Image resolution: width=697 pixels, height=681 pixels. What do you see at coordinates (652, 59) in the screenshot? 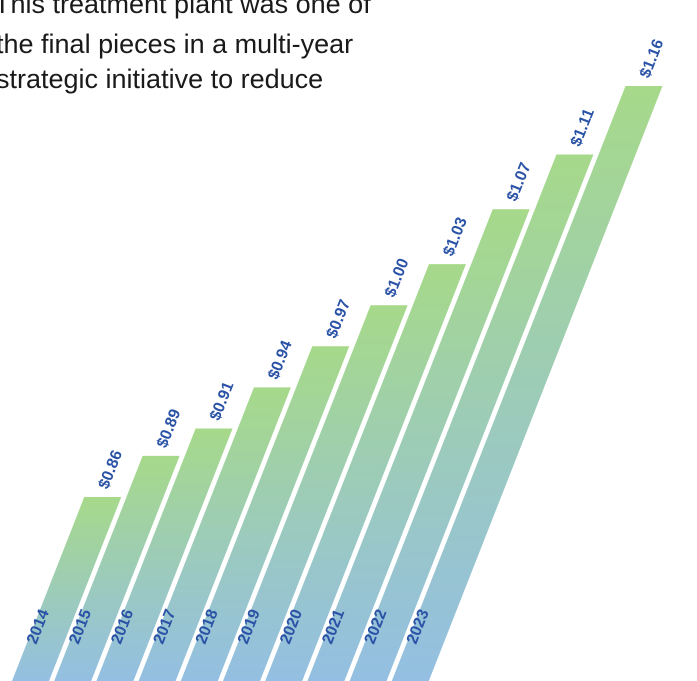
I see `value-label-2023: $1.16` at bounding box center [652, 59].